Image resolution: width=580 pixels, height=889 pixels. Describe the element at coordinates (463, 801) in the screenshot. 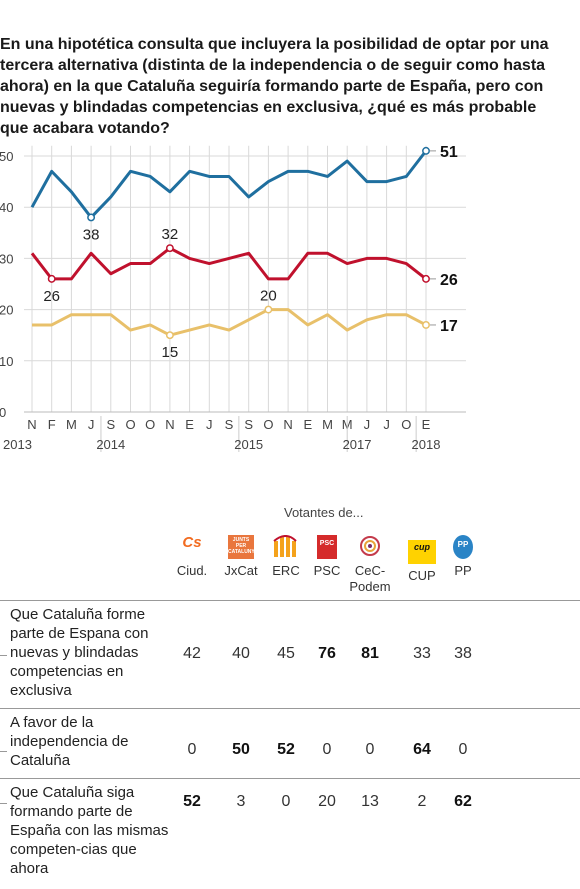

I see `table-cell: 62` at that location.